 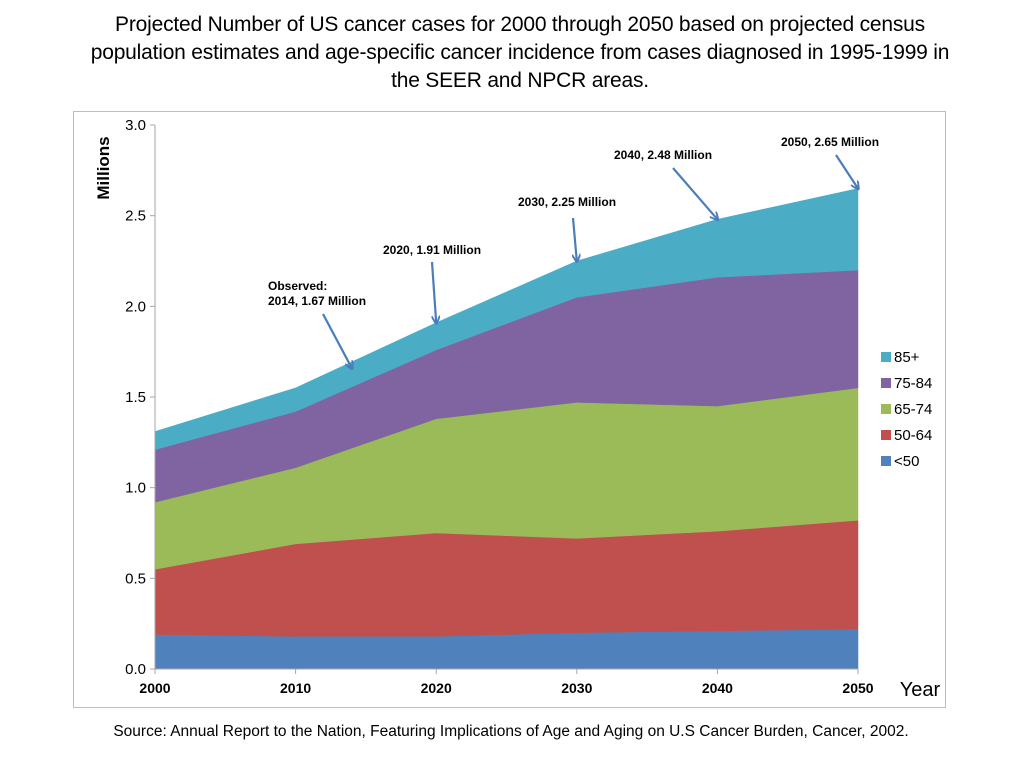 I want to click on y-tick-label: 0.5, so click(x=135, y=578).